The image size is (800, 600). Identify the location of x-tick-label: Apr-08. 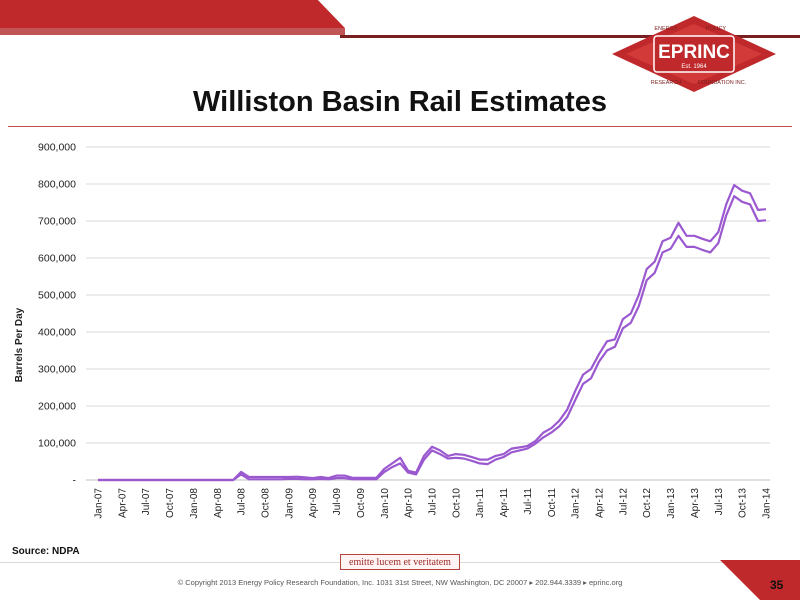
(218, 503).